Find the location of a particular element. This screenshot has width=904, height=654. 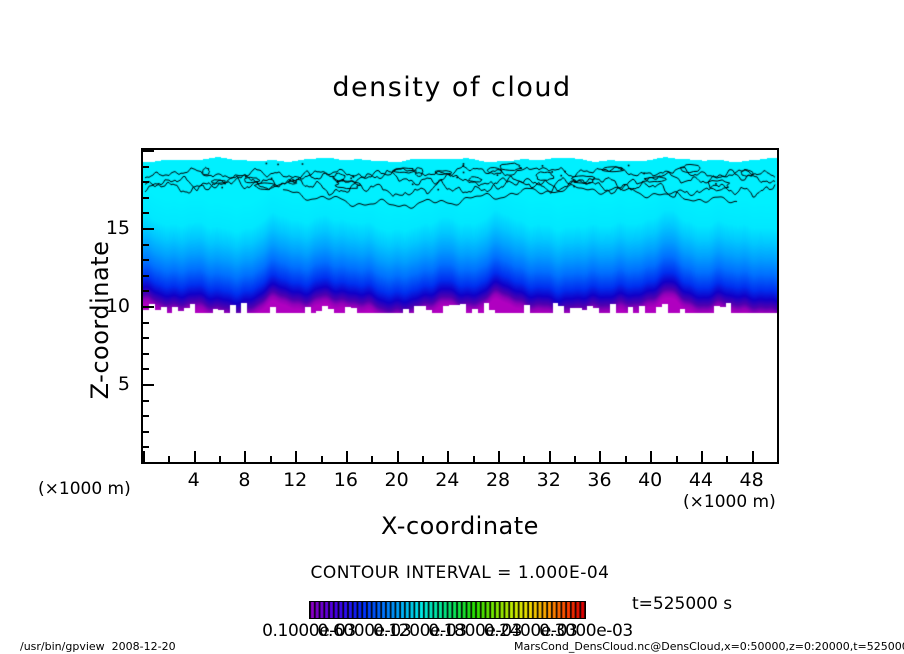

colorbar-tick-label: 0.2400e-03 is located at coordinates (530, 631).